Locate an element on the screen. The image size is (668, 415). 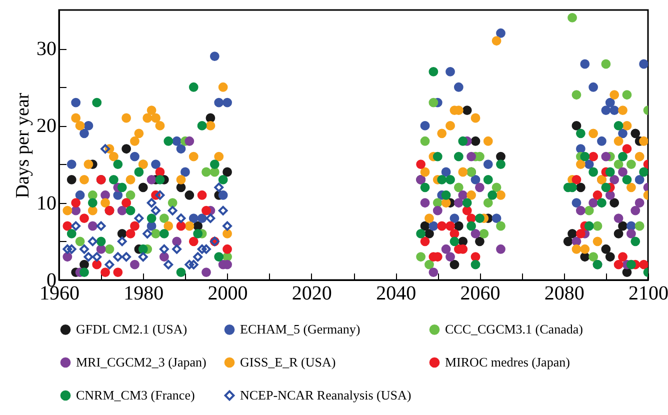
x-tick-label: 2000 is located at coordinates (228, 293).